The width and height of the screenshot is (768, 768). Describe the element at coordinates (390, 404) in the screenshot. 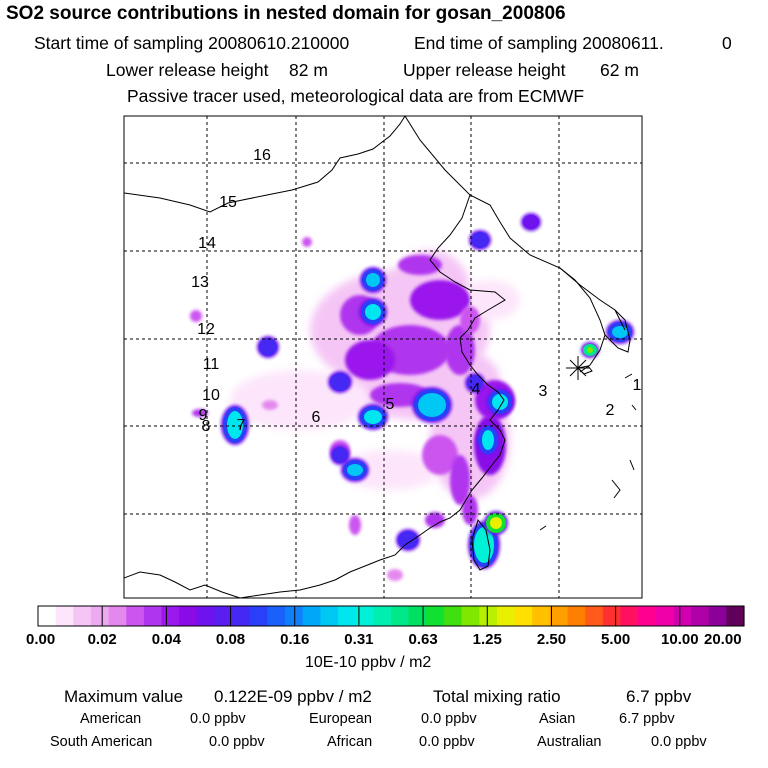

I see `sector-label-5: 5` at that location.